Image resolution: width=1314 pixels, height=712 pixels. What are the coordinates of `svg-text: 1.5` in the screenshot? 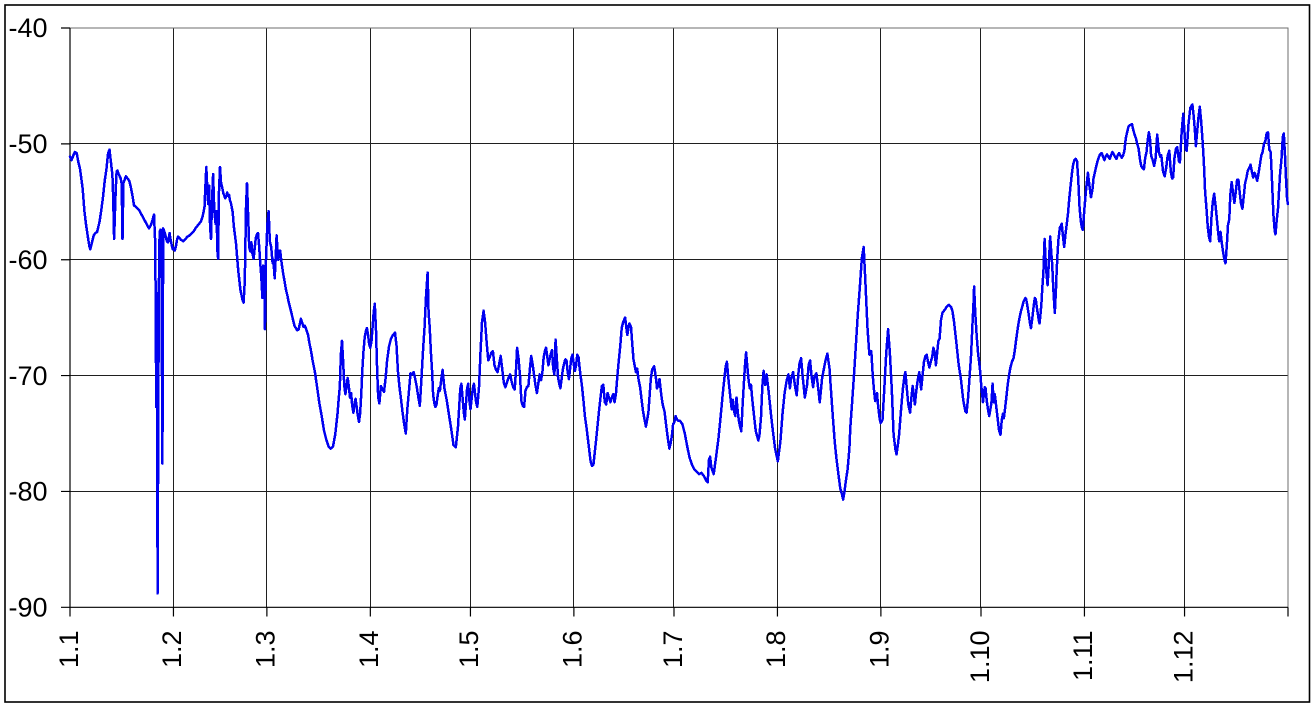 It's located at (469, 650).